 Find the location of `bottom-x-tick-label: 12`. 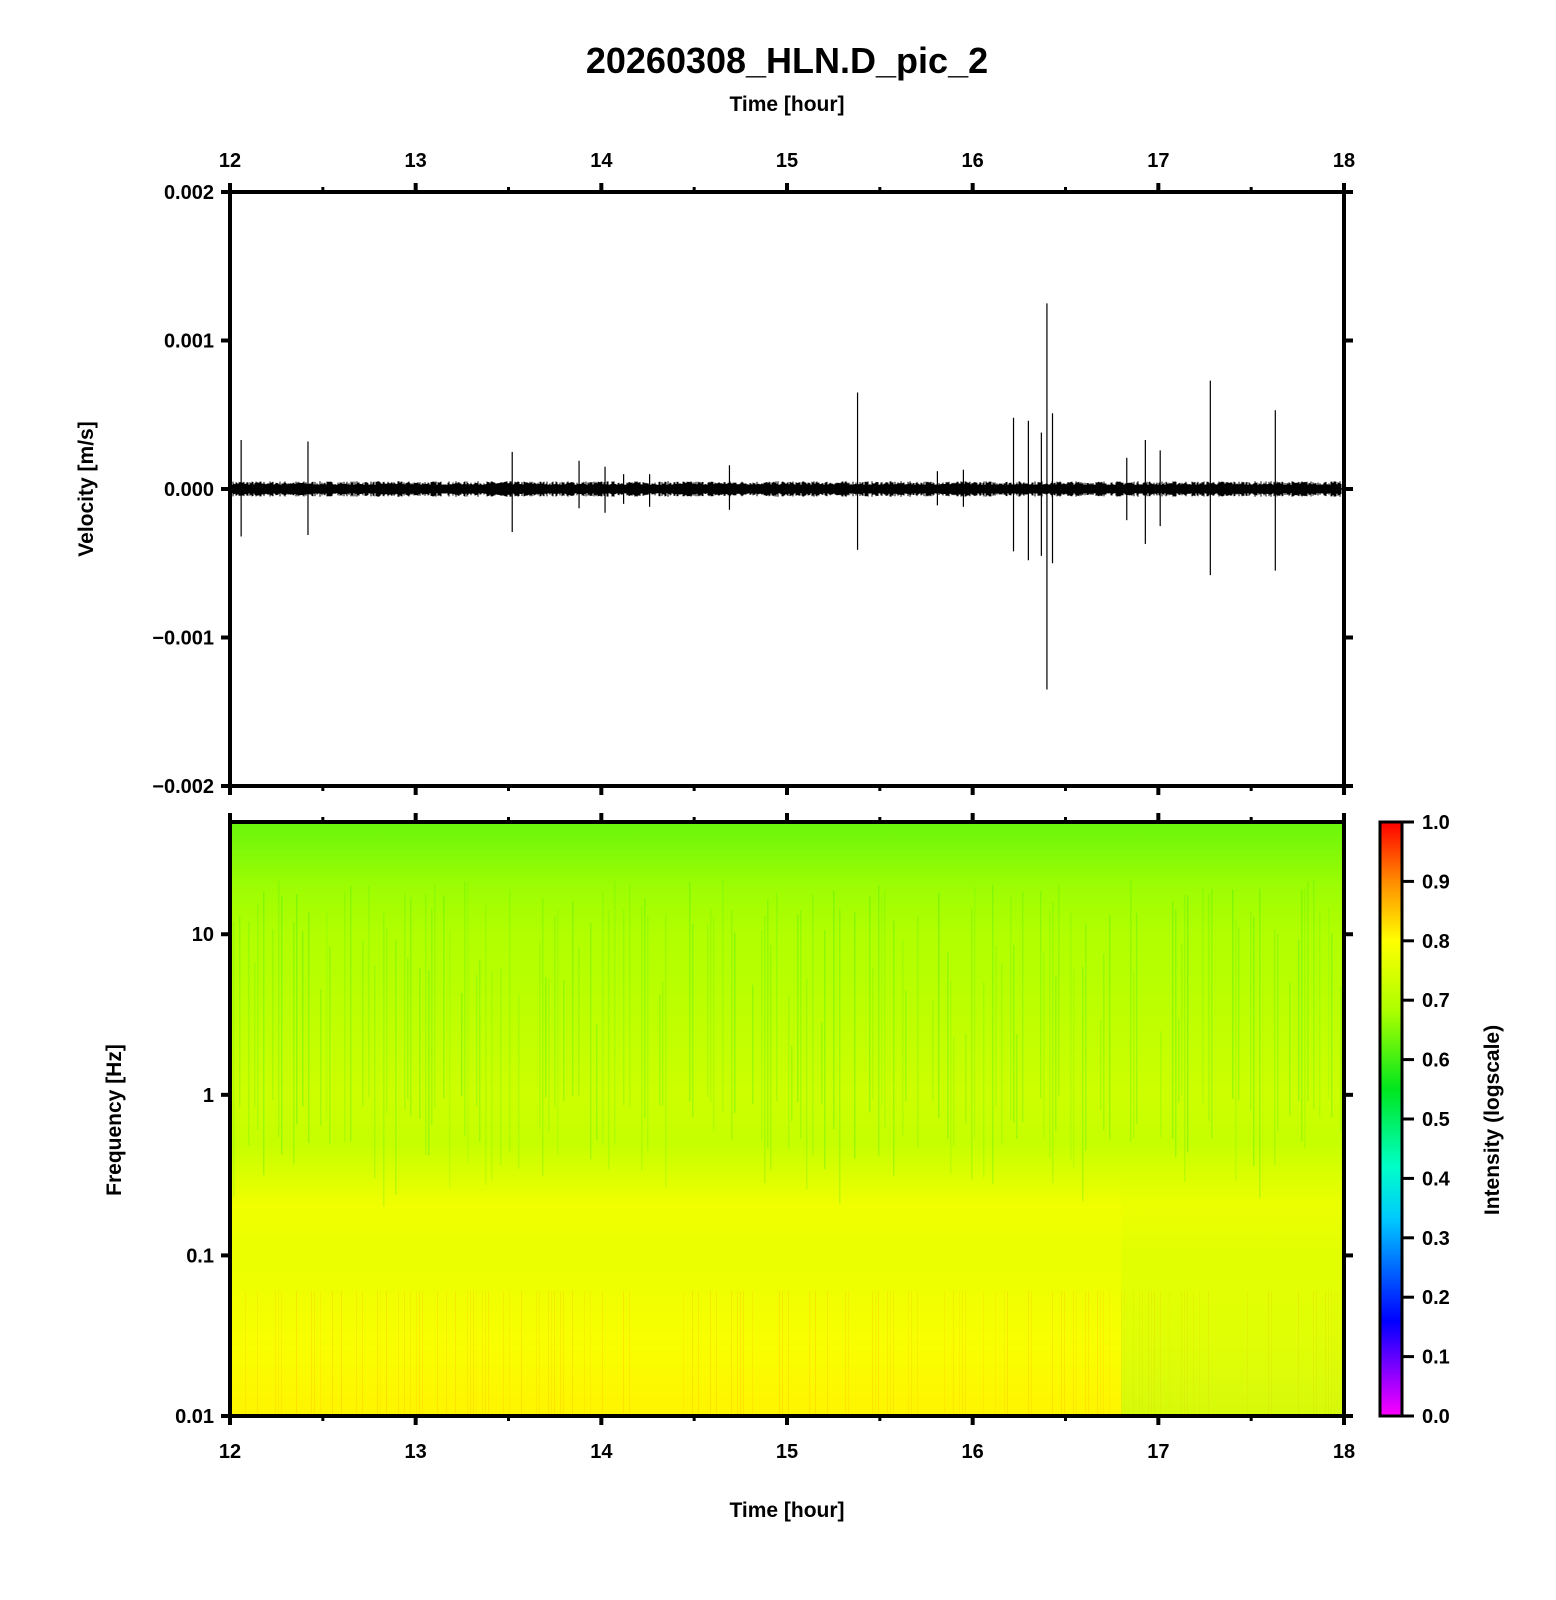

bottom-x-tick-label: 12 is located at coordinates (230, 1452).